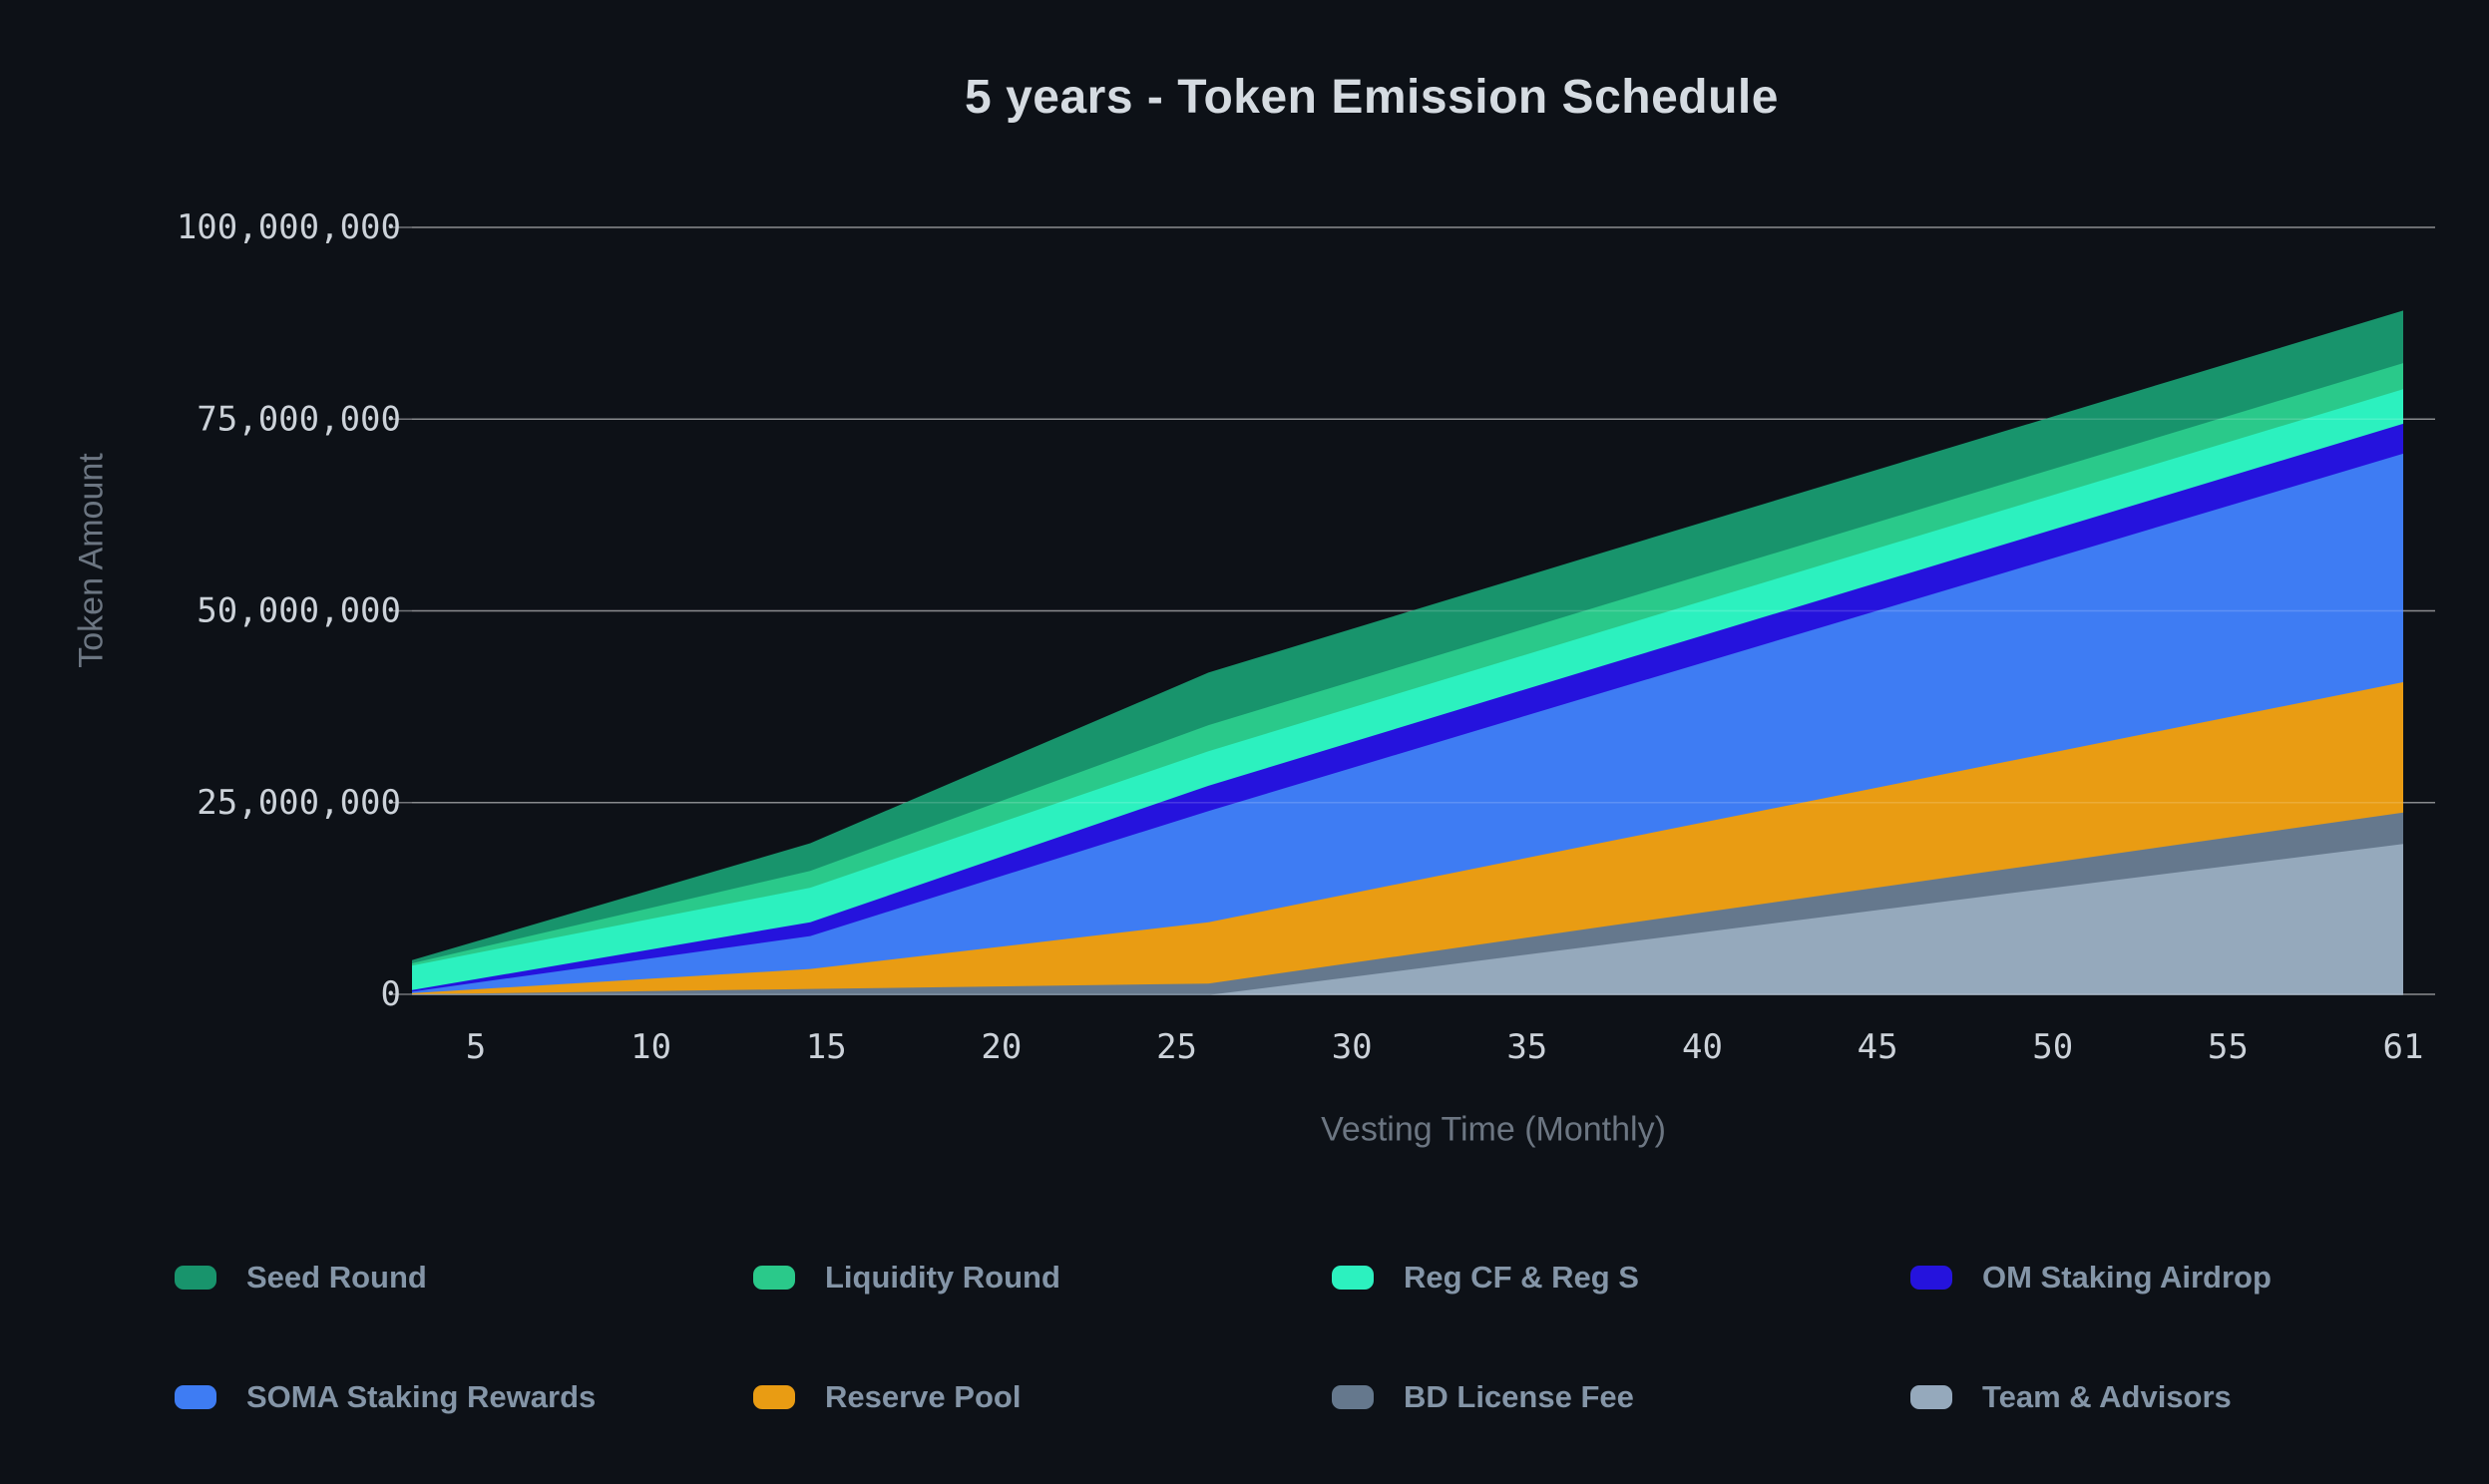 This screenshot has height=1484, width=2489. Describe the element at coordinates (2403, 1047) in the screenshot. I see `x-tick-label: 61` at that location.